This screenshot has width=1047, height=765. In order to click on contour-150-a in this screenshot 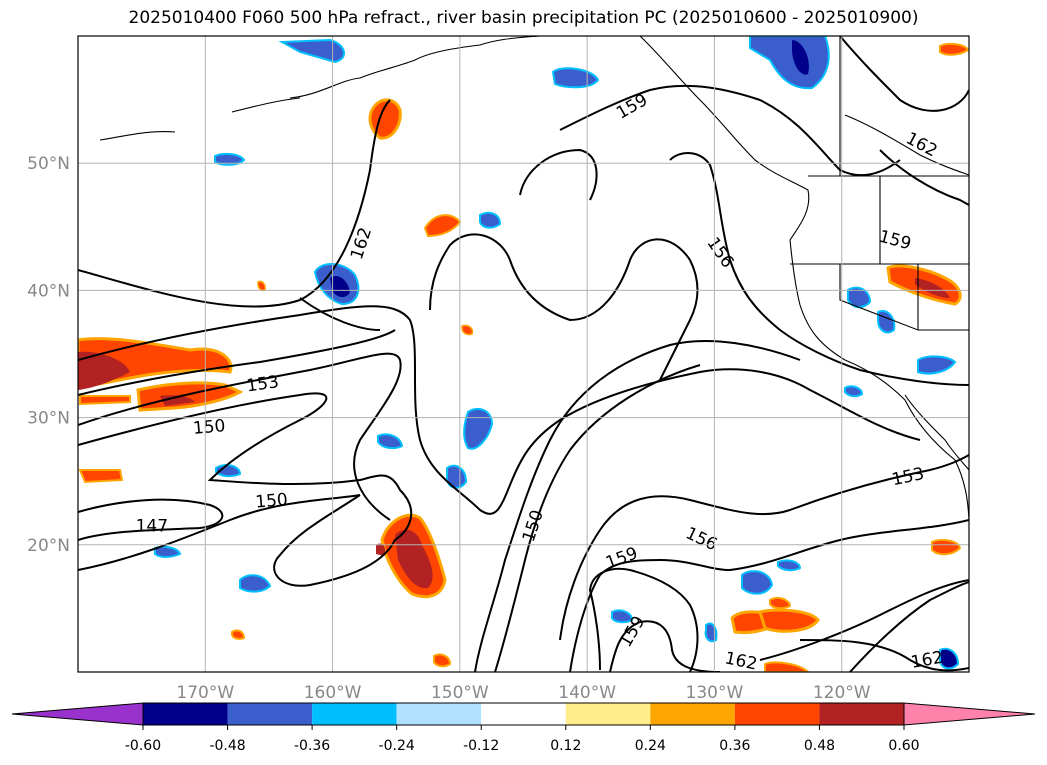, I will do `click(245, 489)`.